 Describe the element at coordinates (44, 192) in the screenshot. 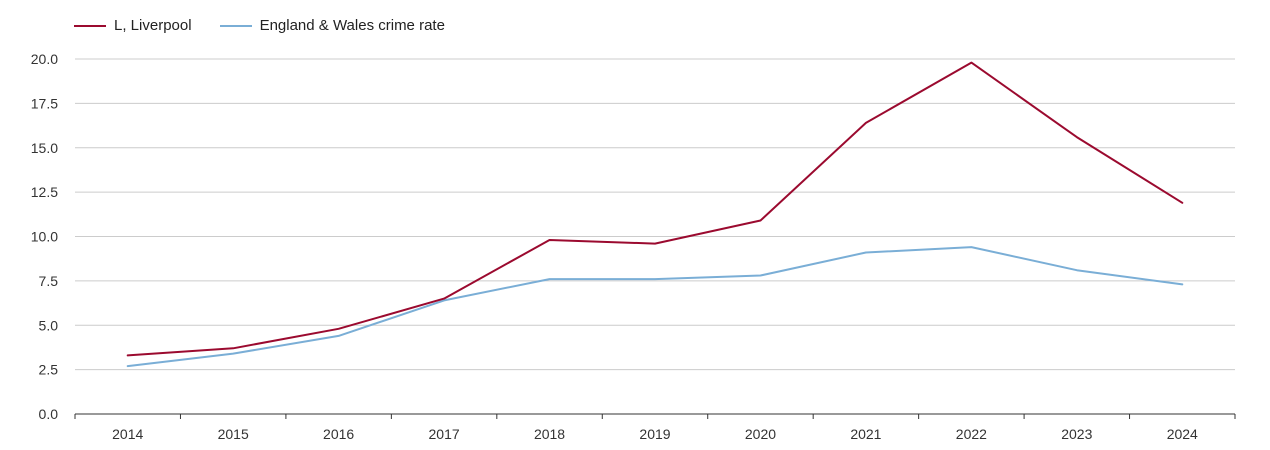

I see `y-tick-label: 12.5` at that location.